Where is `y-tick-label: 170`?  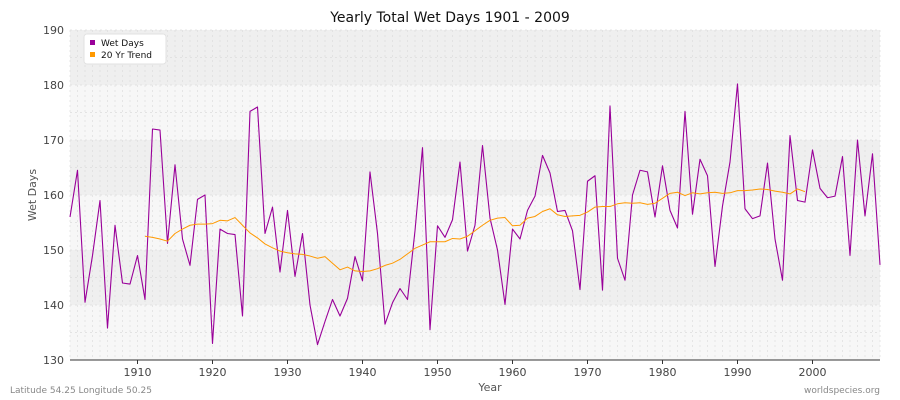 y-tick-label: 170 is located at coordinates (53, 140).